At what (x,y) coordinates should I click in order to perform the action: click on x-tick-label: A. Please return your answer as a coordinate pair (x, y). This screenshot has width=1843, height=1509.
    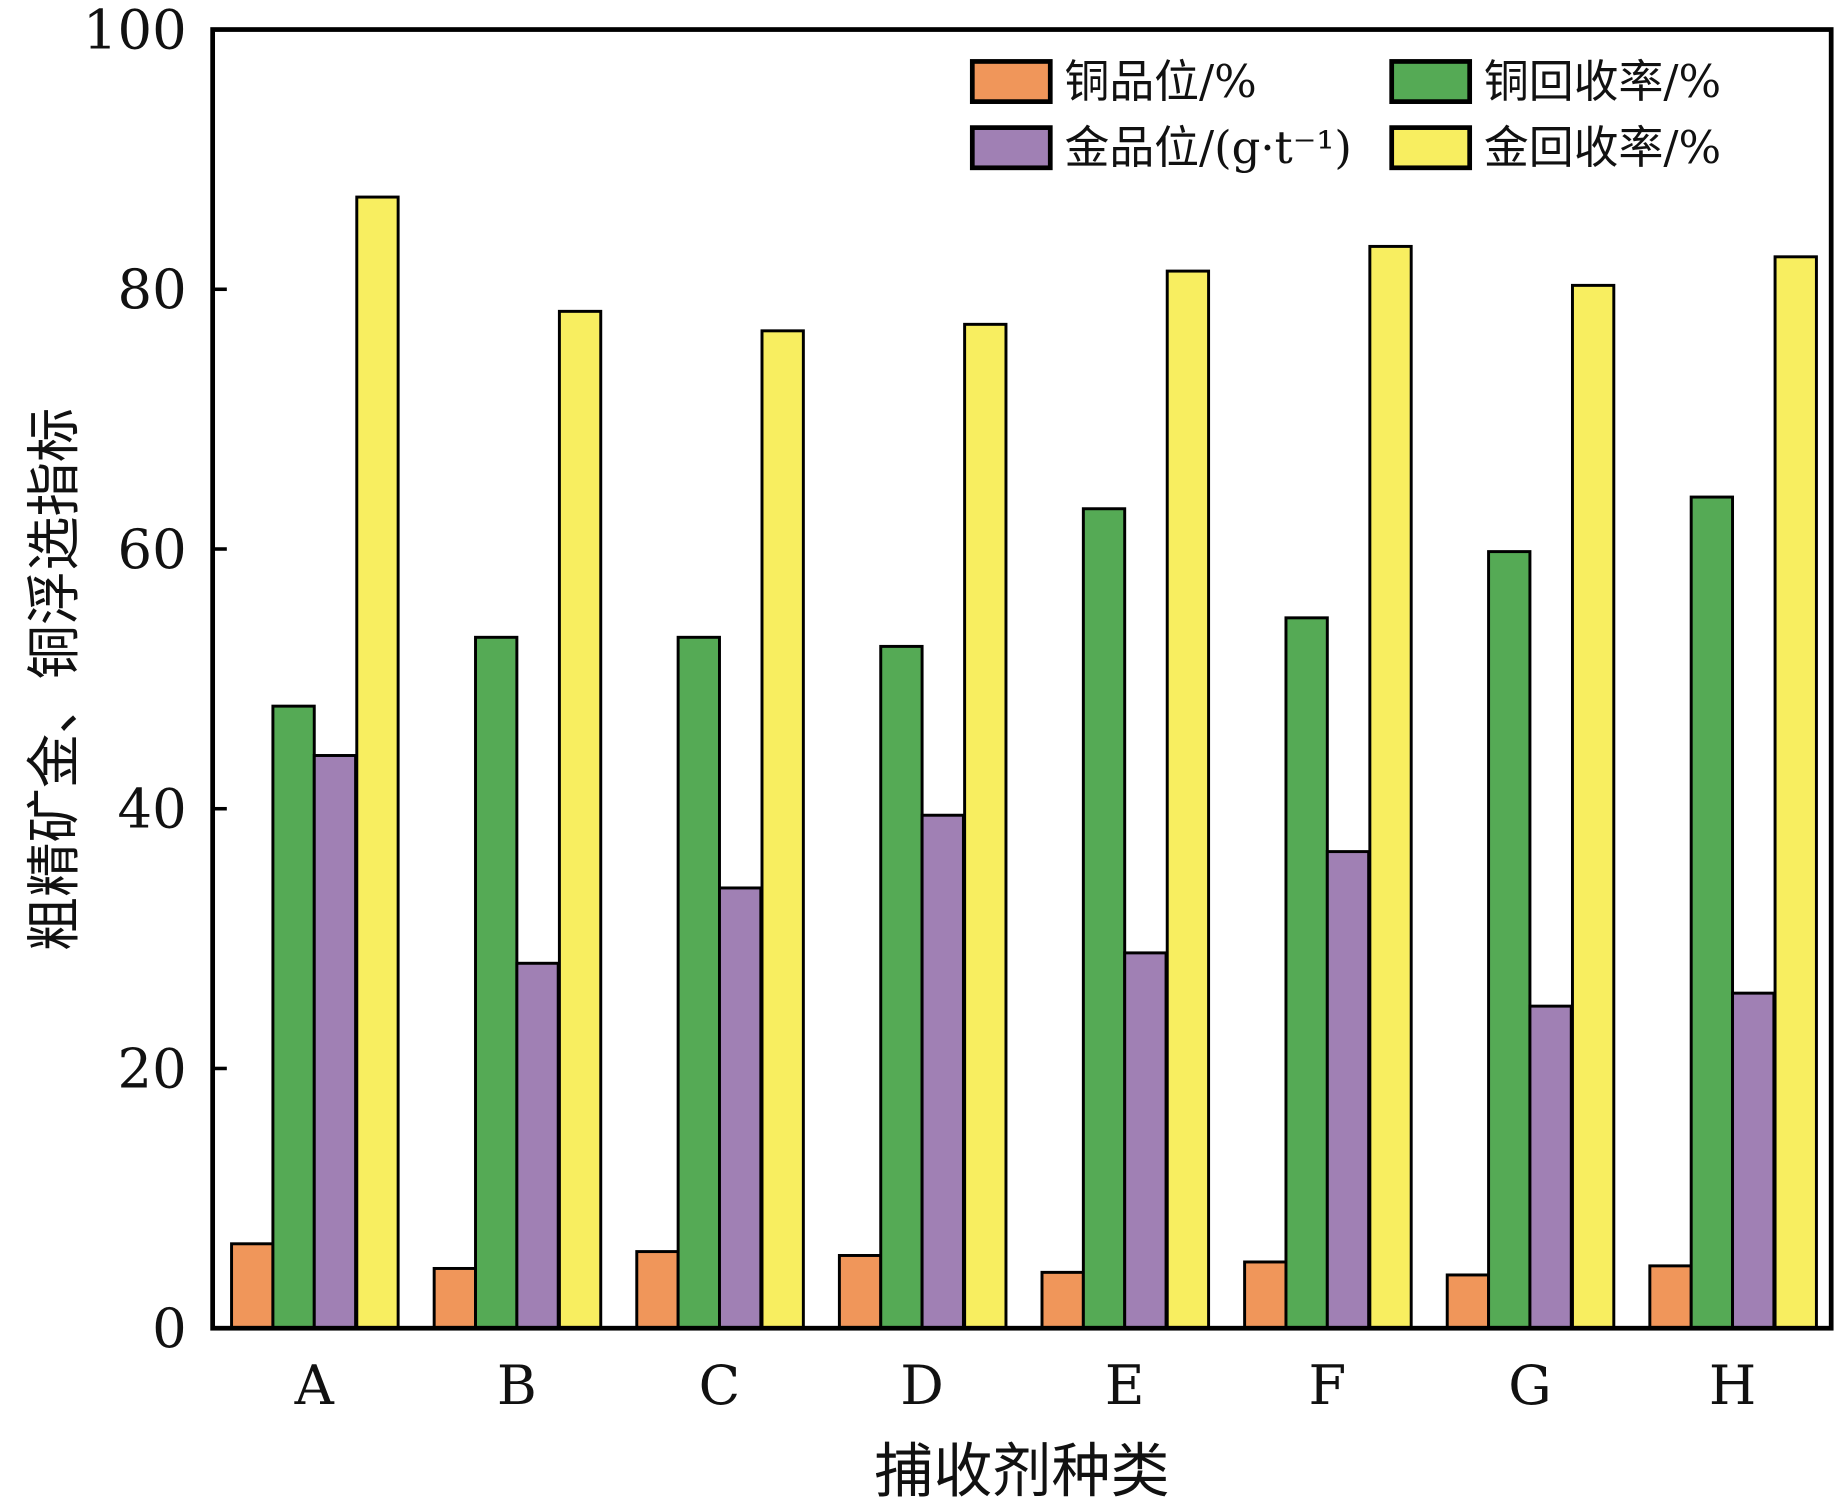
    Looking at the image, I should click on (314, 1385).